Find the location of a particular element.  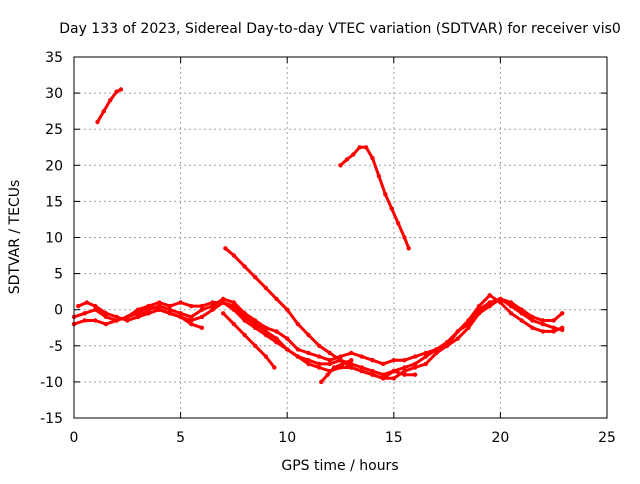

y-tick-label: 10 is located at coordinates (54, 239).